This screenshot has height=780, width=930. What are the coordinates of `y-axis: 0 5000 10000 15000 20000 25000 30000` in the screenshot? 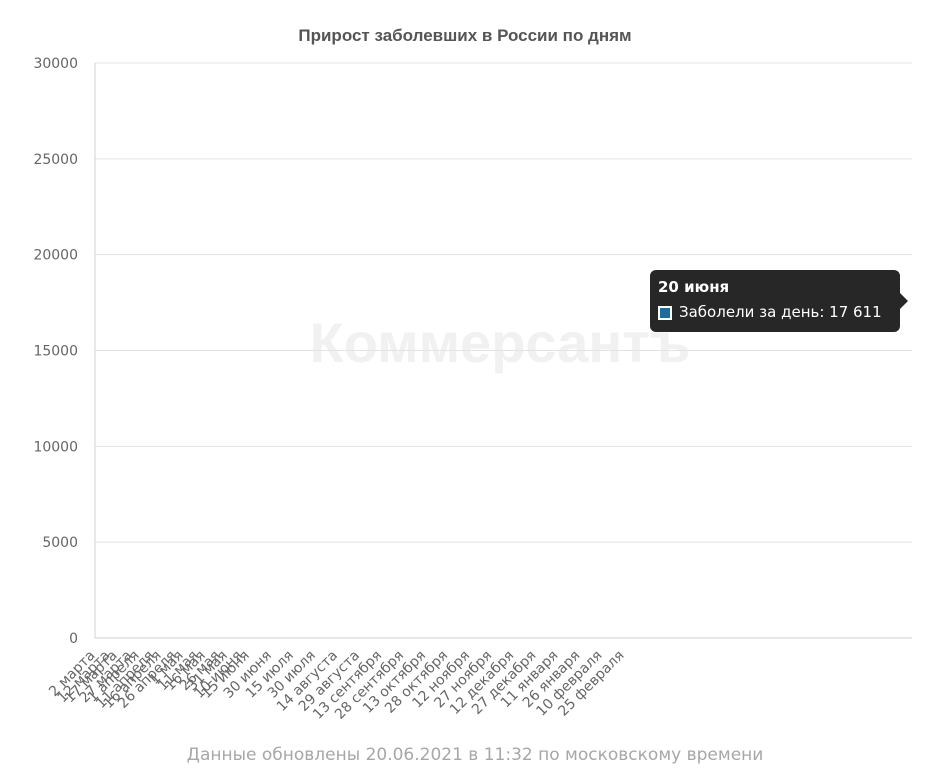 It's located at (55, 351).